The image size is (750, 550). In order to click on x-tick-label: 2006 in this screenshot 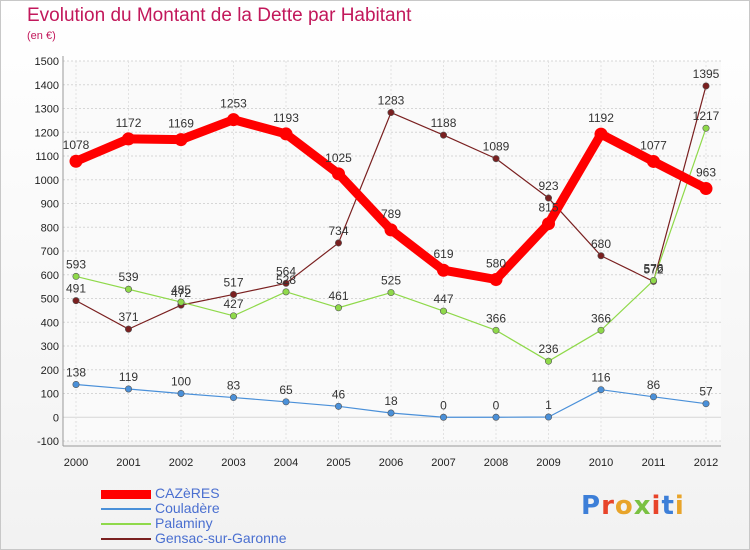, I will do `click(391, 463)`.